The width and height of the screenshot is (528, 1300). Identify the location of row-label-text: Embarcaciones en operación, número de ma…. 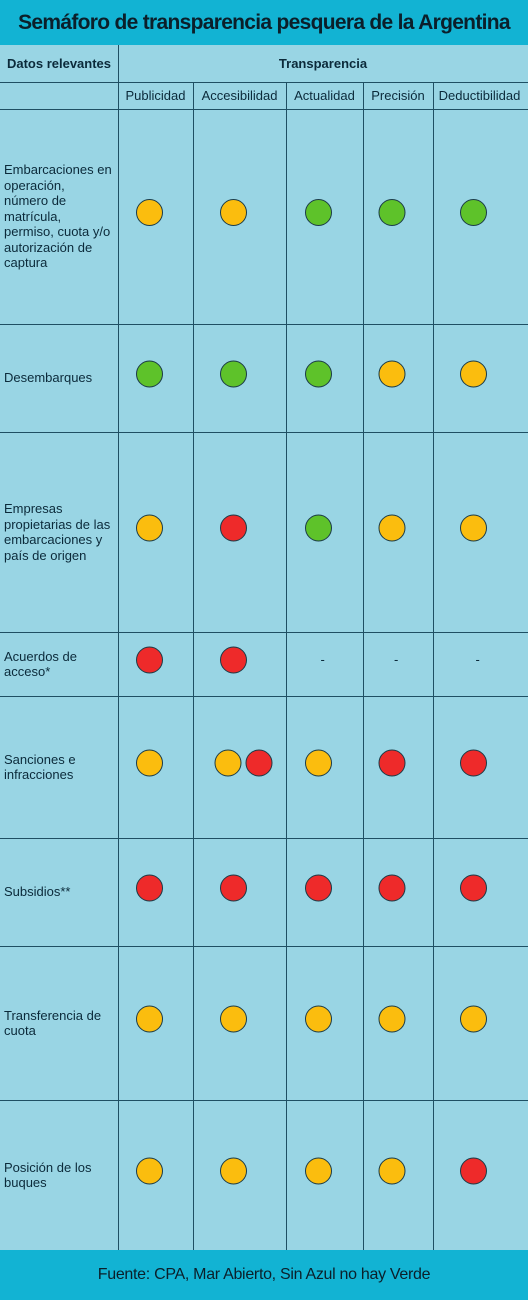
(58, 216).